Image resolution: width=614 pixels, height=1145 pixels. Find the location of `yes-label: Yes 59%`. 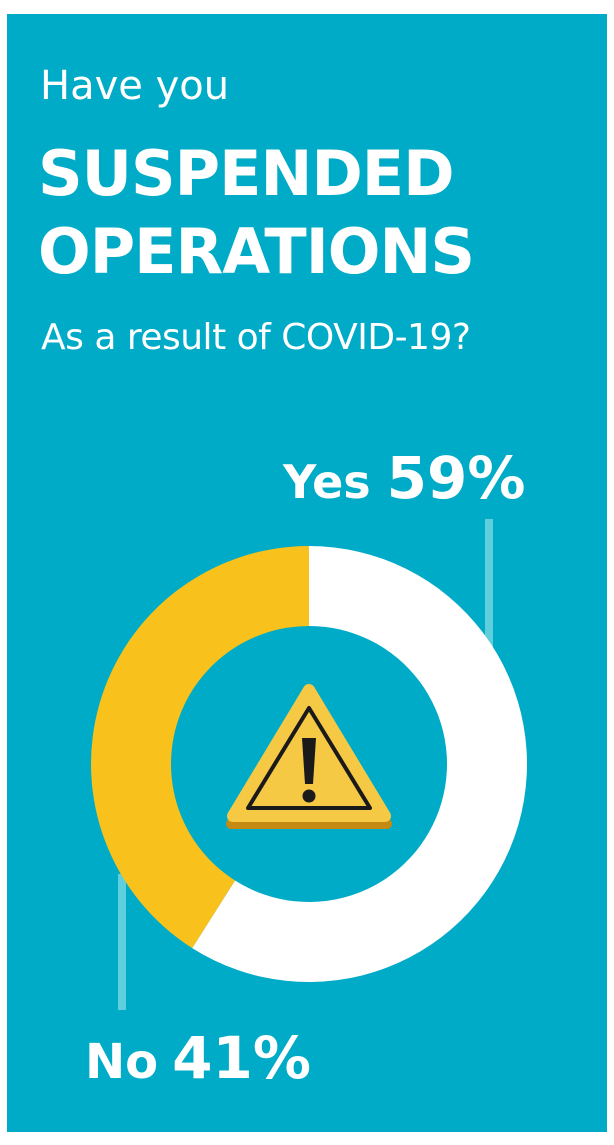

yes-label: Yes 59% is located at coordinates (404, 478).